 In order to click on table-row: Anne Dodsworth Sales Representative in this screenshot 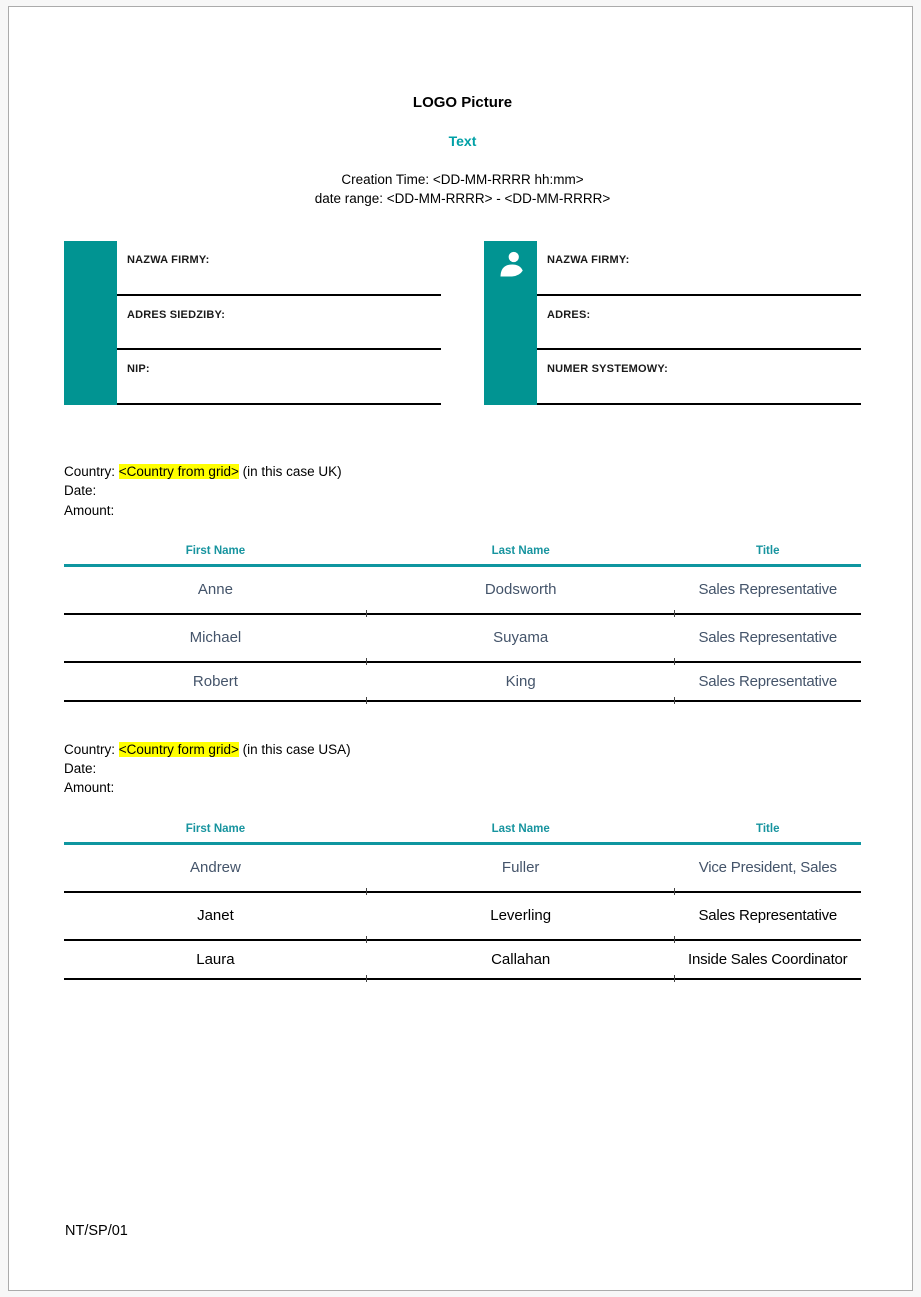, I will do `click(462, 590)`.